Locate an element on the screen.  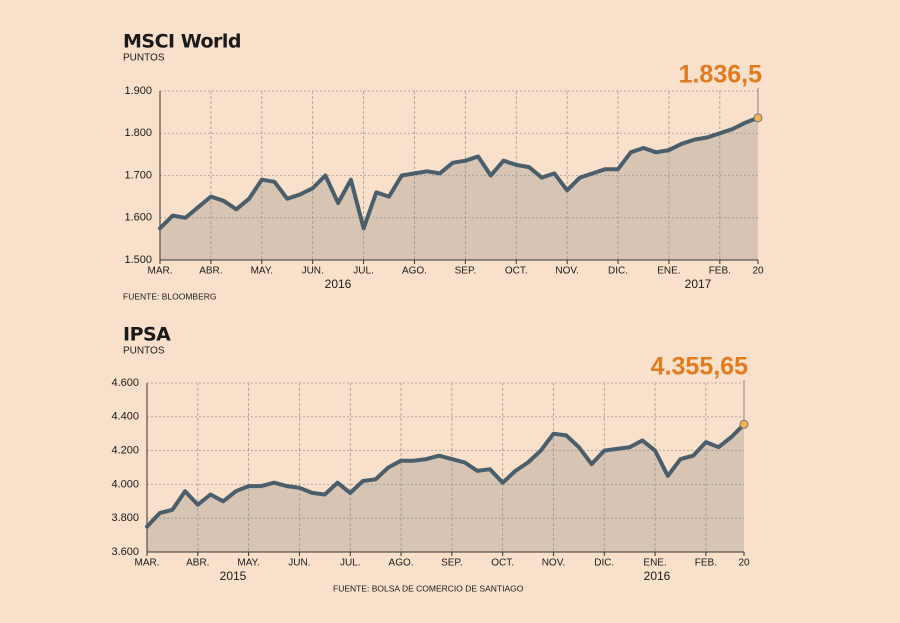
y-tick-label: 1.600 is located at coordinates (138, 218).